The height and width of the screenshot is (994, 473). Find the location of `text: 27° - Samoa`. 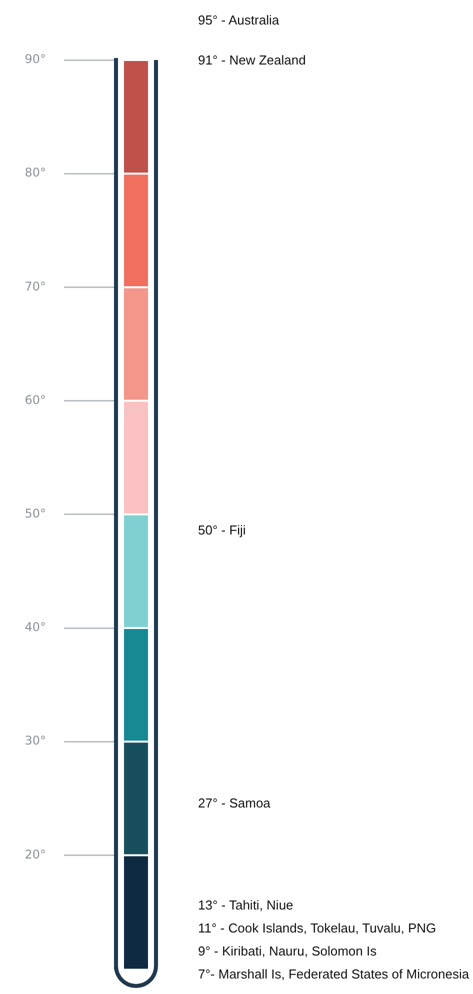

text: 27° - Samoa is located at coordinates (234, 803).